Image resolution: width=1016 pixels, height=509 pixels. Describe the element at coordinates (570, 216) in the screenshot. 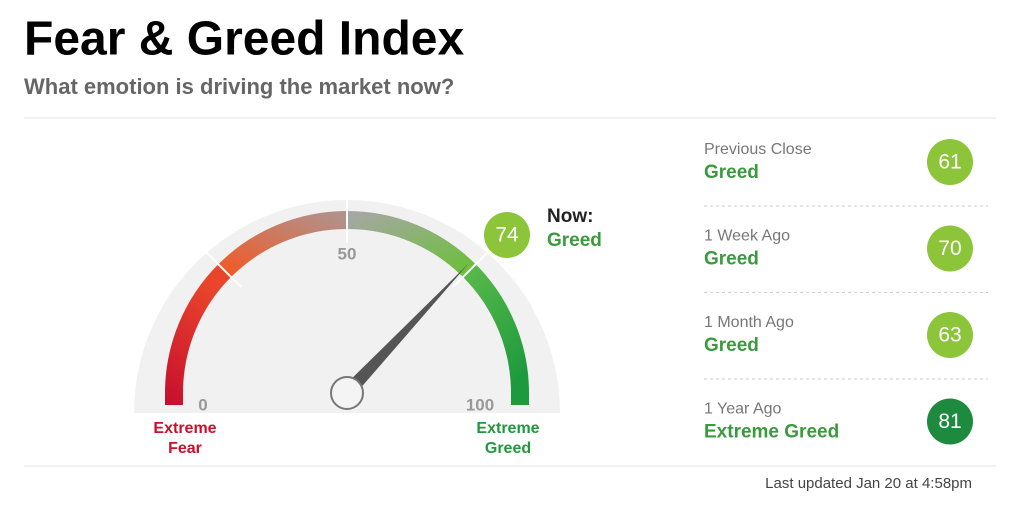

I see `now-label: Now:` at that location.